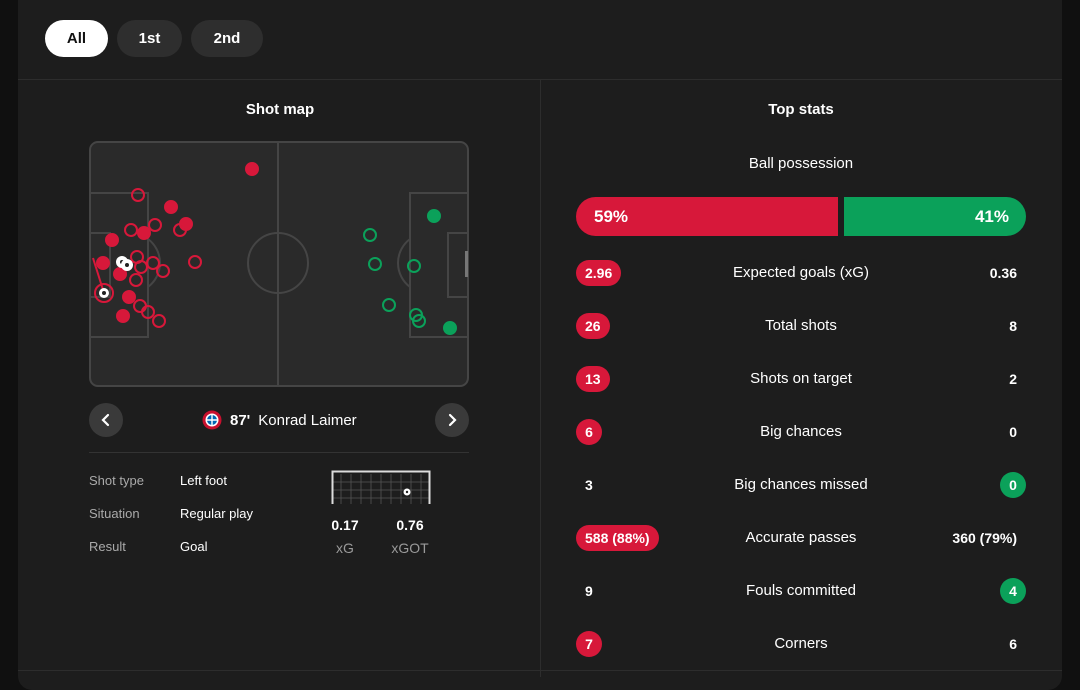  Describe the element at coordinates (1003, 273) in the screenshot. I see `stat-away-value: 0.36` at that location.